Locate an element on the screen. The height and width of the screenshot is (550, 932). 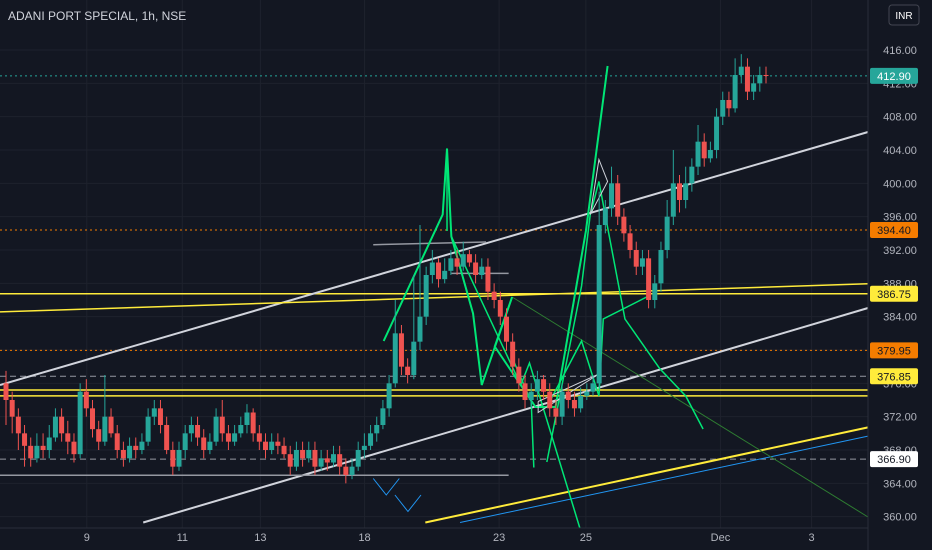
x-tick-label: 3 is located at coordinates (812, 538).